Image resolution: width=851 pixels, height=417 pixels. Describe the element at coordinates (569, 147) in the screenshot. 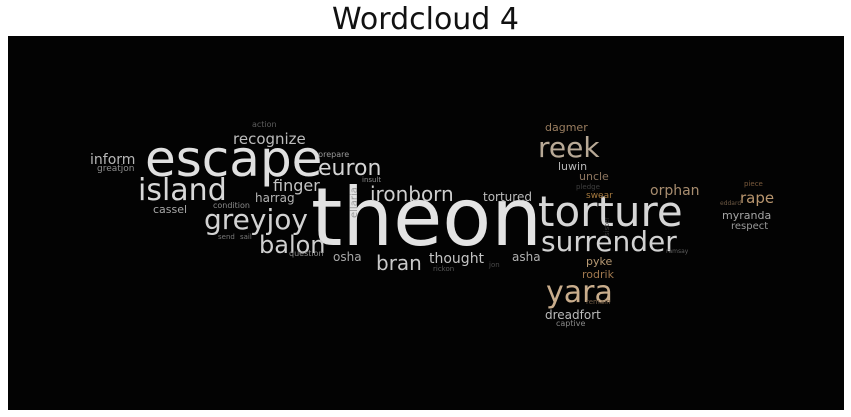

I see `word-reek: reek` at that location.